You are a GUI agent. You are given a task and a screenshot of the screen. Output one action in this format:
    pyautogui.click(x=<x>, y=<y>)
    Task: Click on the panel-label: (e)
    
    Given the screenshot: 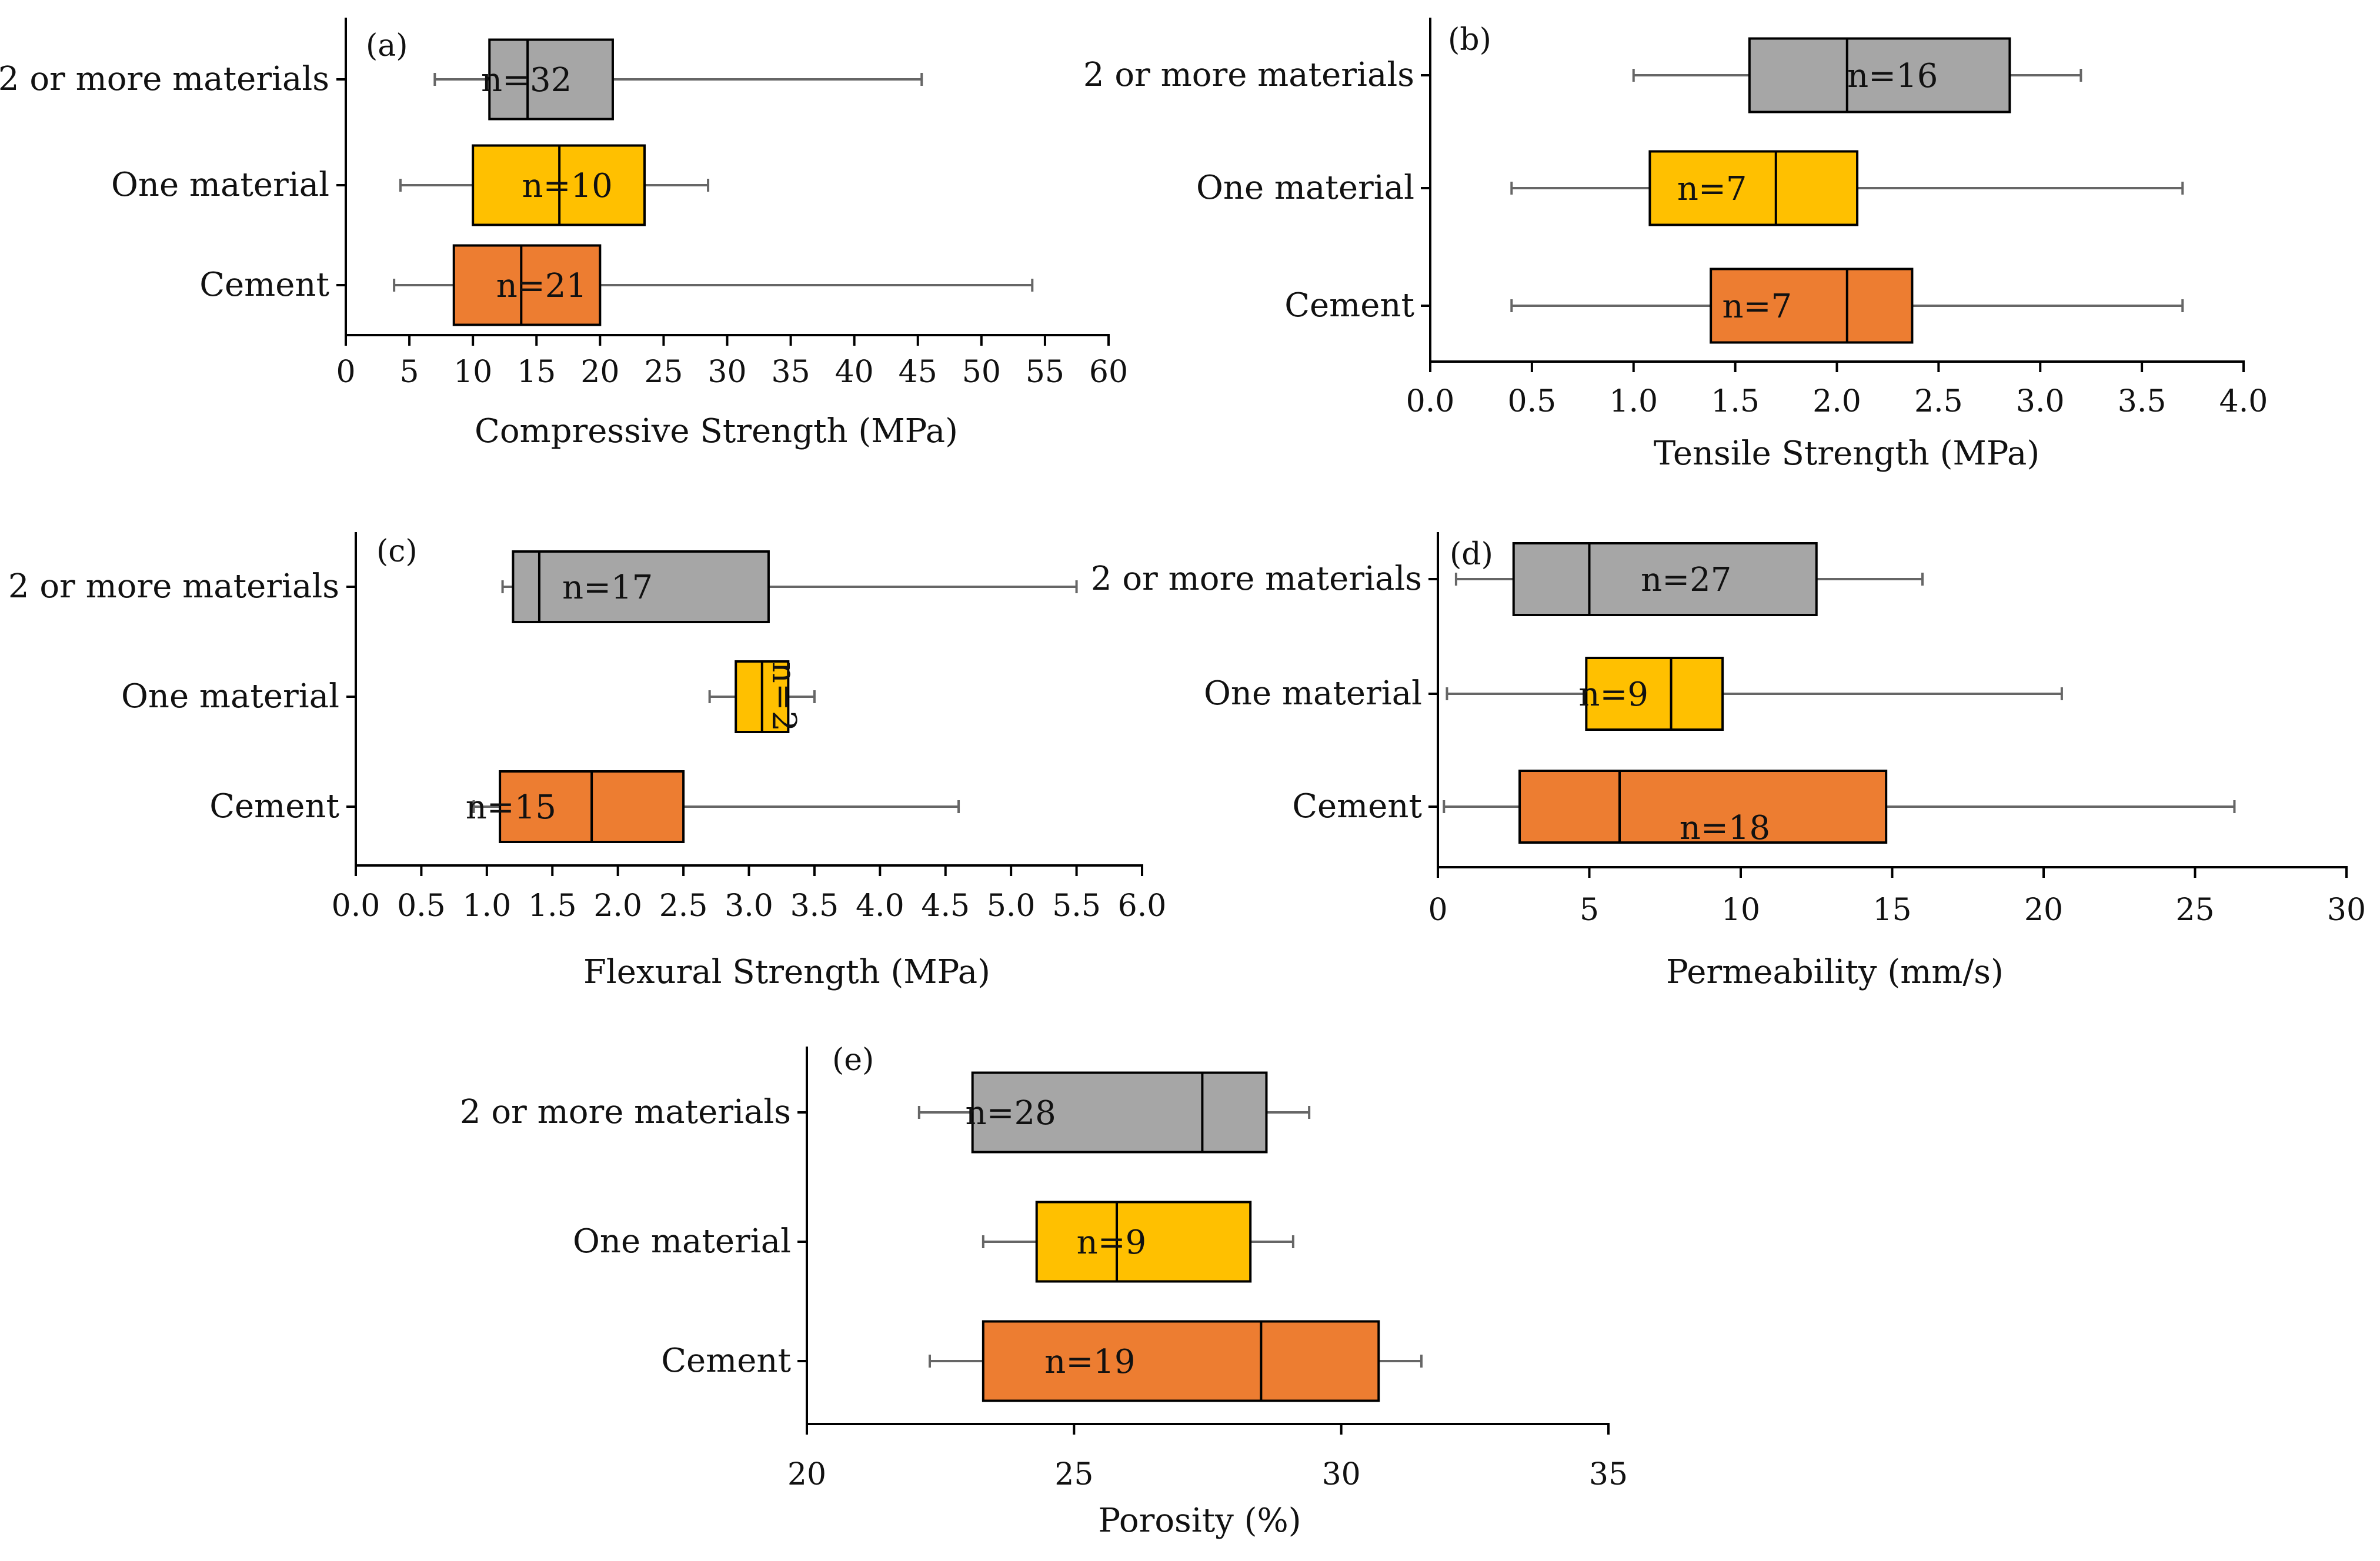 What is the action you would take?
    pyautogui.click(x=853, y=1060)
    